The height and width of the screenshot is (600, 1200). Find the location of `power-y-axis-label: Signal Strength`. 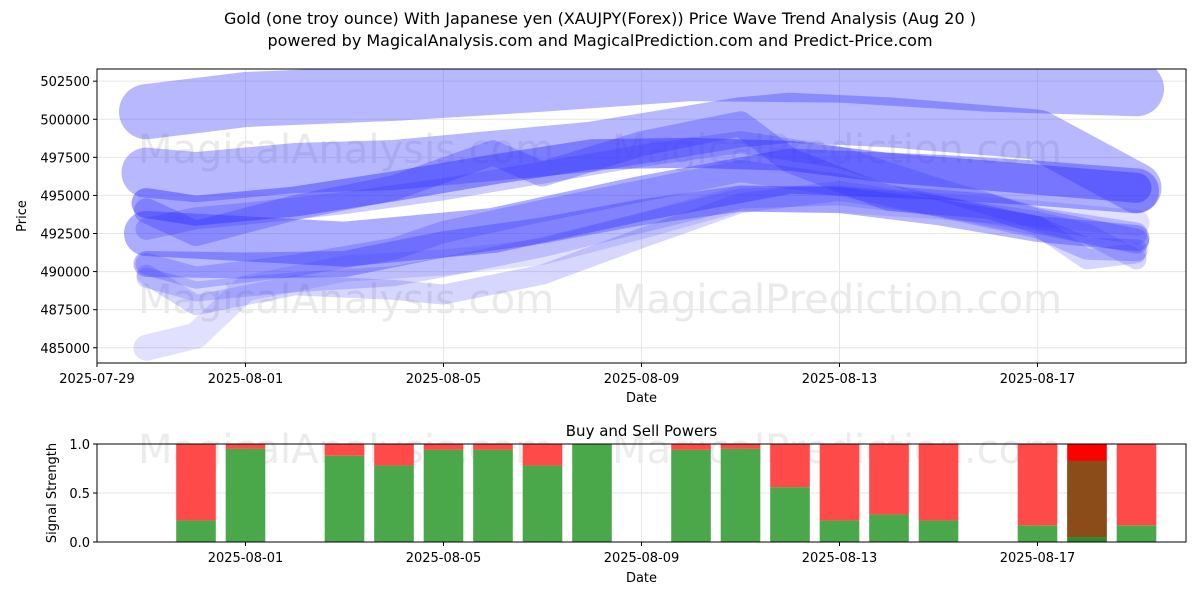

power-y-axis-label: Signal Strength is located at coordinates (52, 493).